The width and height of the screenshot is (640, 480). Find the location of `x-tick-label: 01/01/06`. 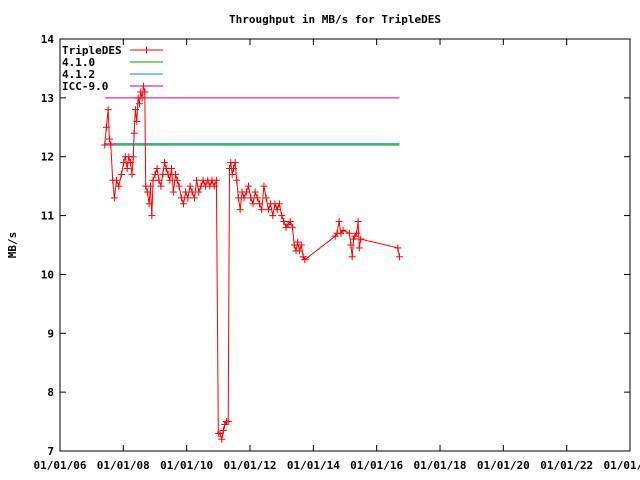

x-tick-label: 01/01/06 is located at coordinates (60, 465).